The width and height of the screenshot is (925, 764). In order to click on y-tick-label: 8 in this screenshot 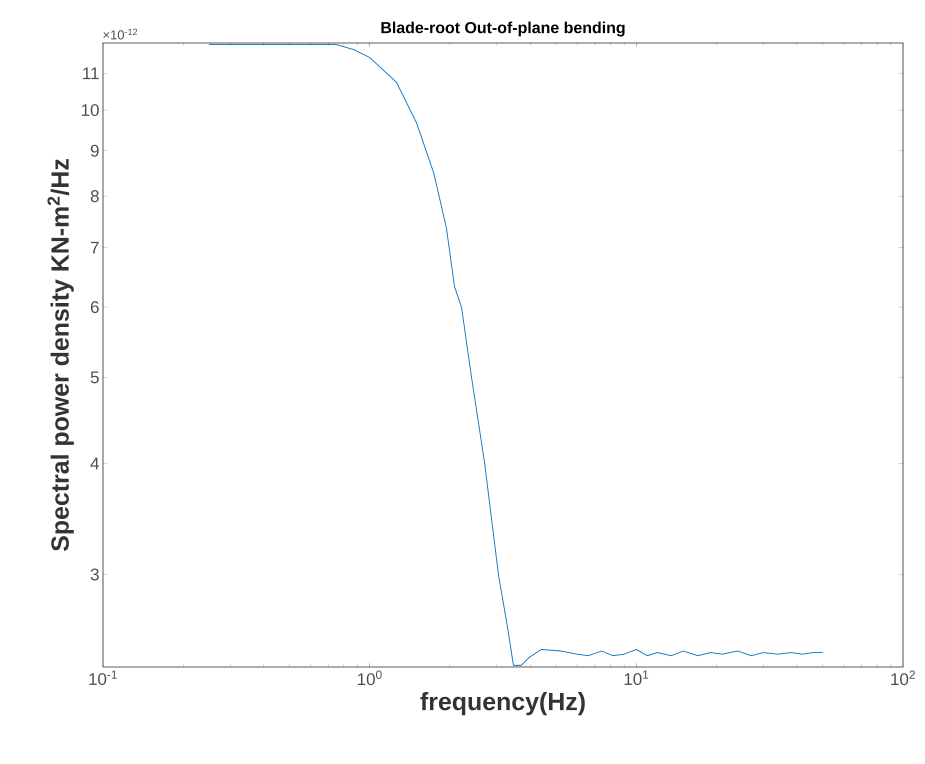, I will do `click(94, 196)`.